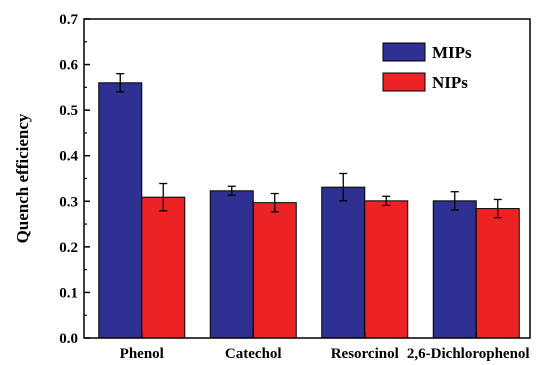  What do you see at coordinates (68, 339) in the screenshot?
I see `y-tick-label: 0.0` at bounding box center [68, 339].